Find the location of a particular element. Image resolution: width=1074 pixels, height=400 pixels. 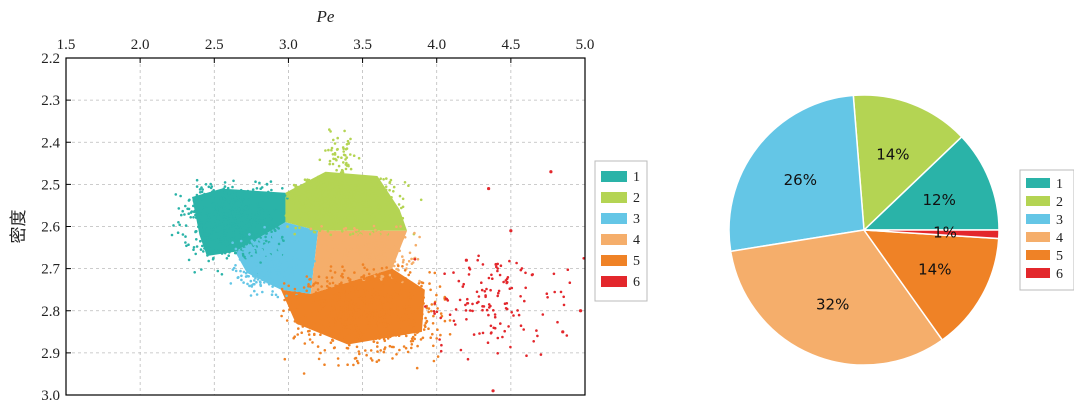

y-tick-label: 2.5 is located at coordinates (50, 185).